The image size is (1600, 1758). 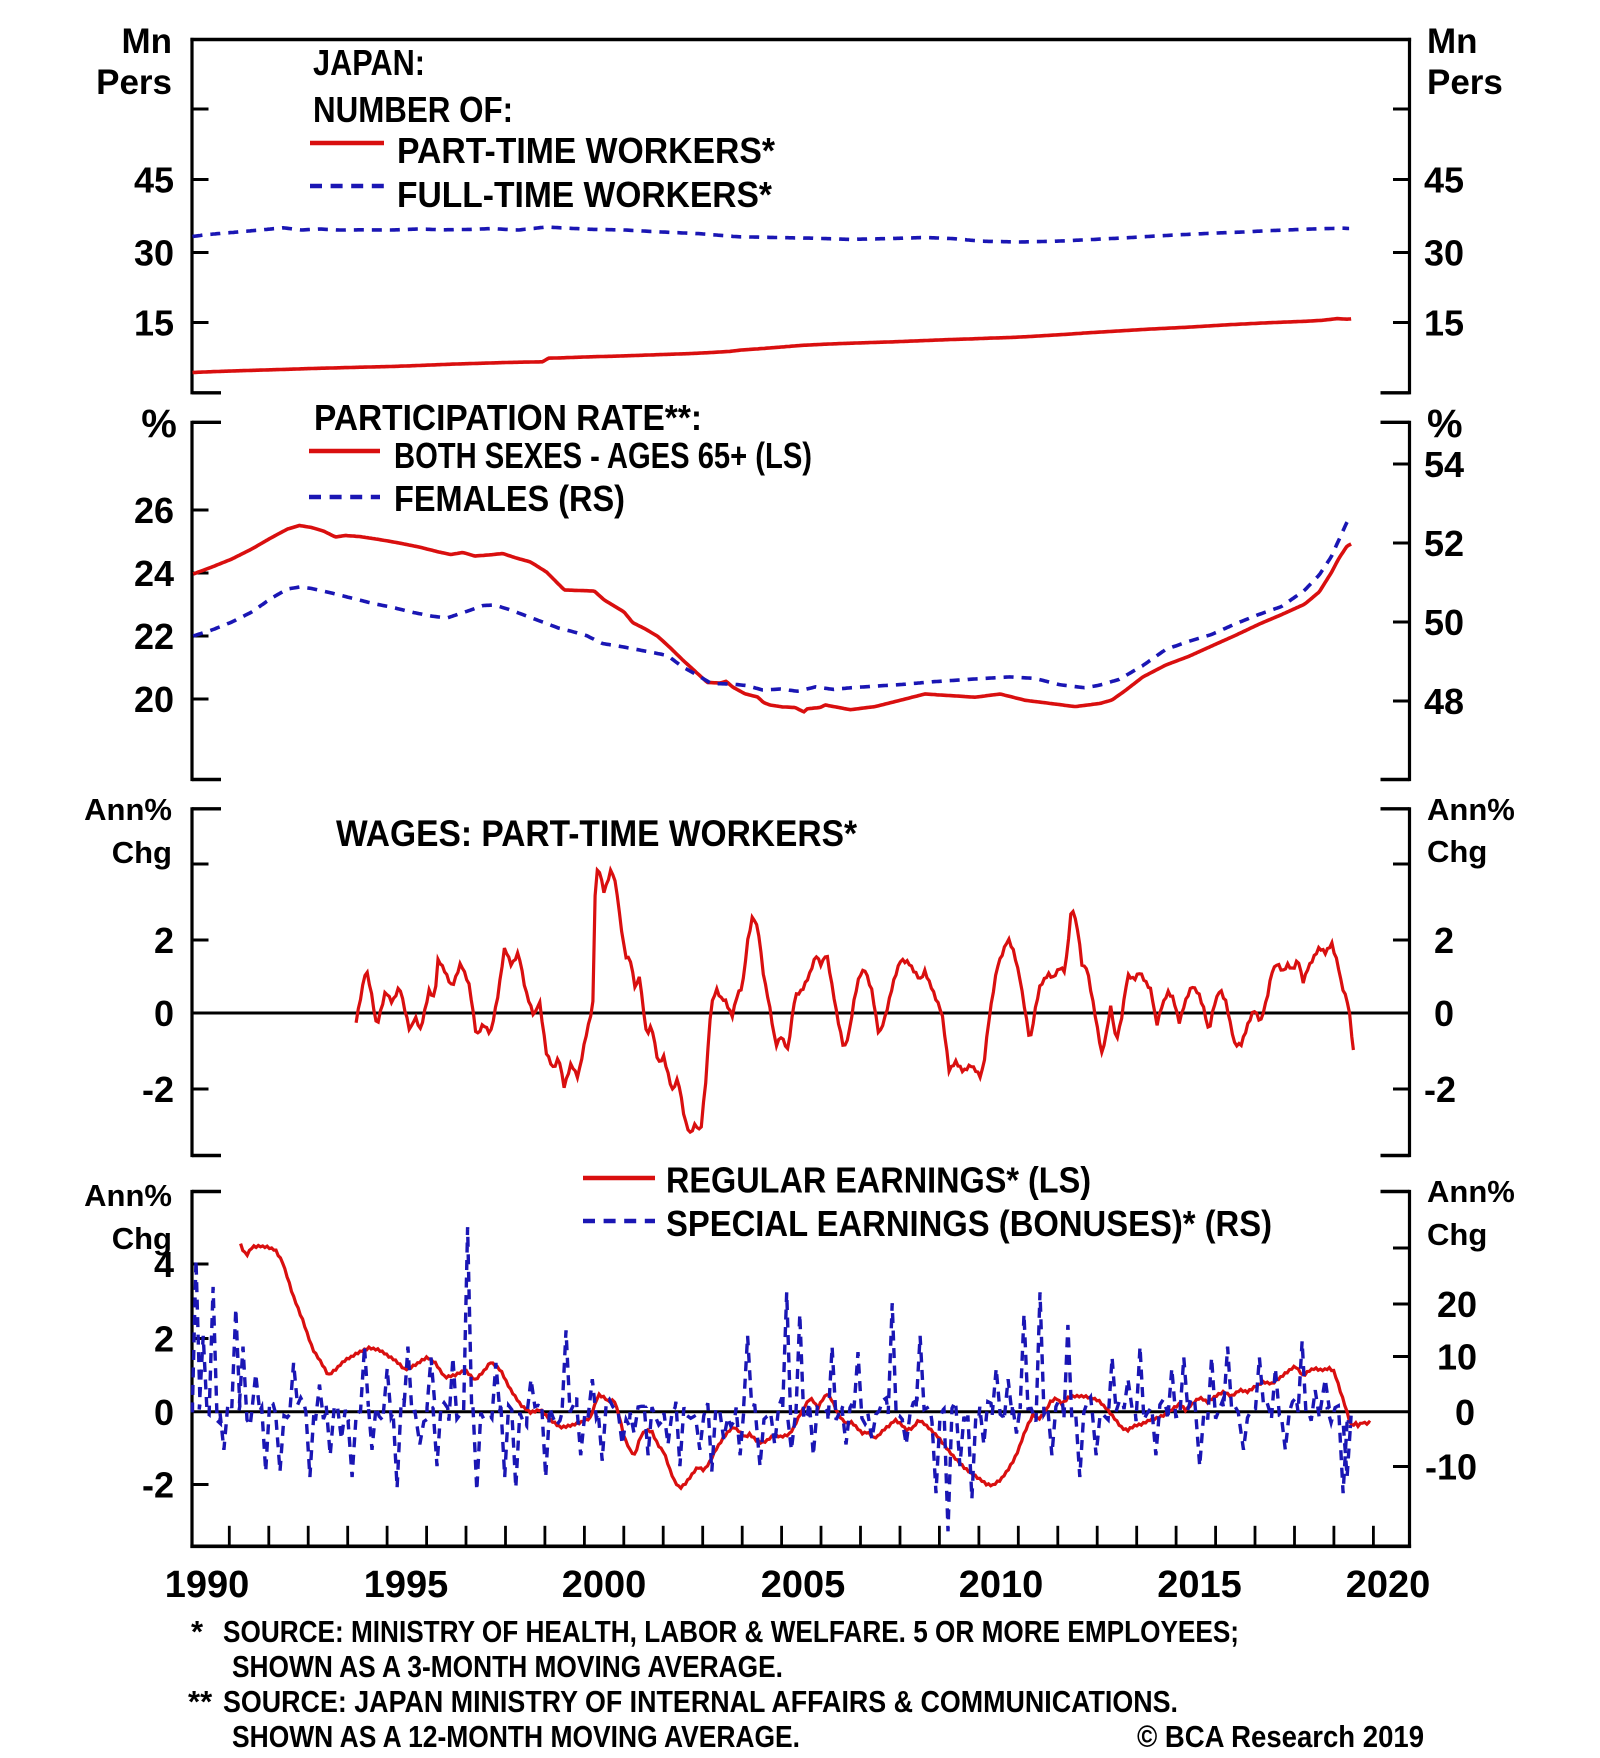 I want to click on svg-text: 26, so click(x=154, y=510).